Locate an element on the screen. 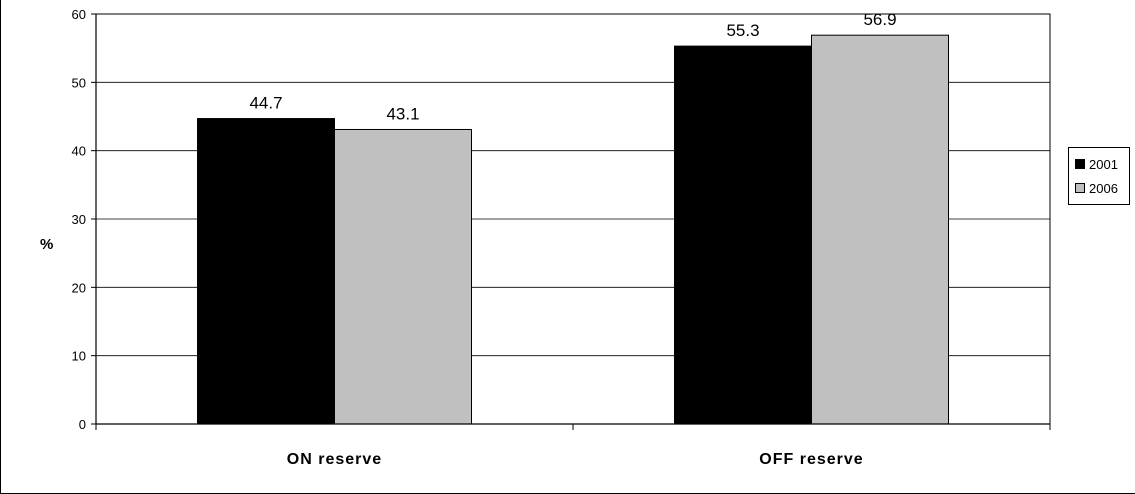  legend-item-2001: 2001 is located at coordinates (1102, 164).